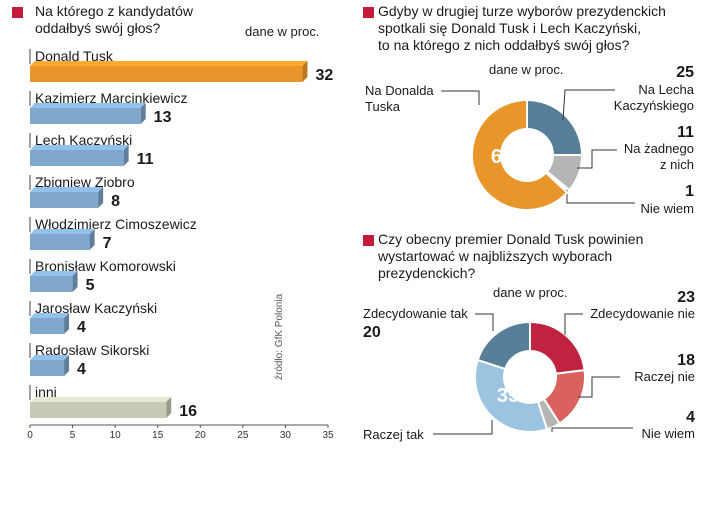  What do you see at coordinates (383, 106) in the screenshot?
I see `slice-category-label: Tuska` at bounding box center [383, 106].